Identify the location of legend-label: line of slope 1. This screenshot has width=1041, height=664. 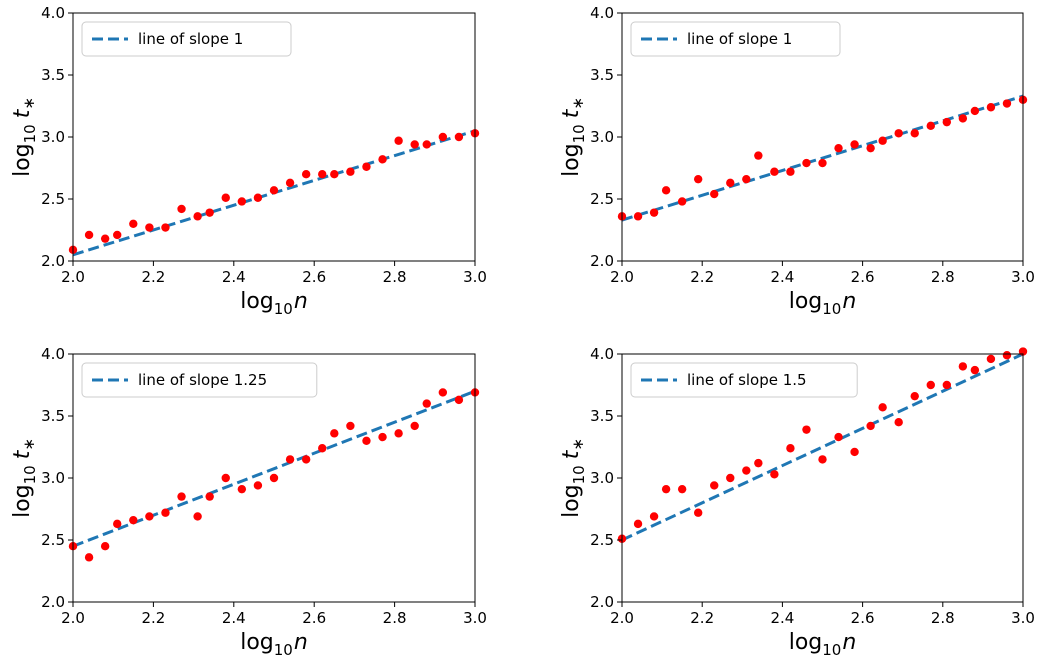
(739, 39).